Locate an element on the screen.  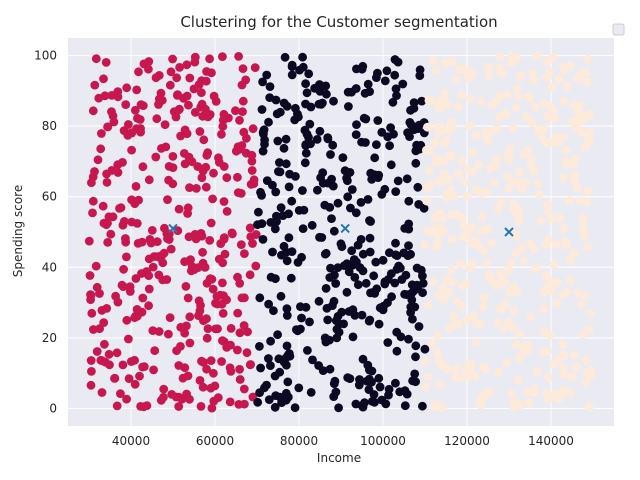
x-tick-label: 140000 is located at coordinates (551, 441).